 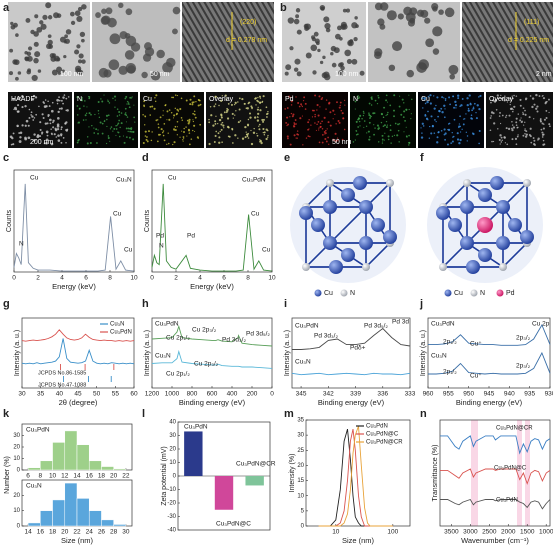 What do you see at coordinates (212, 359) in the screenshot?
I see `series-line` at bounding box center [212, 359].